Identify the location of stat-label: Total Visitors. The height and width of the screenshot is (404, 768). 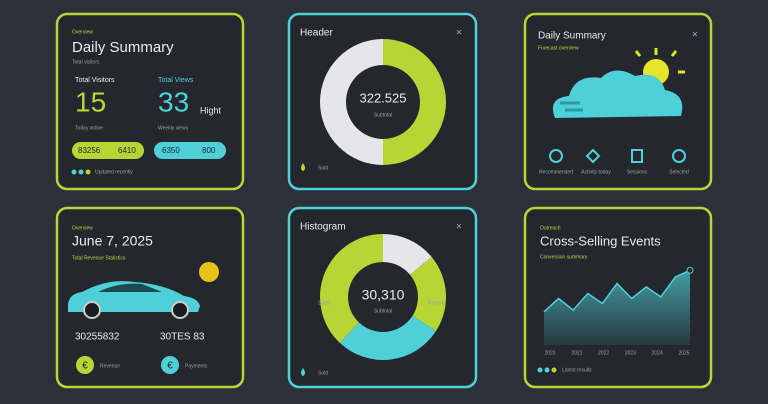
(95, 80).